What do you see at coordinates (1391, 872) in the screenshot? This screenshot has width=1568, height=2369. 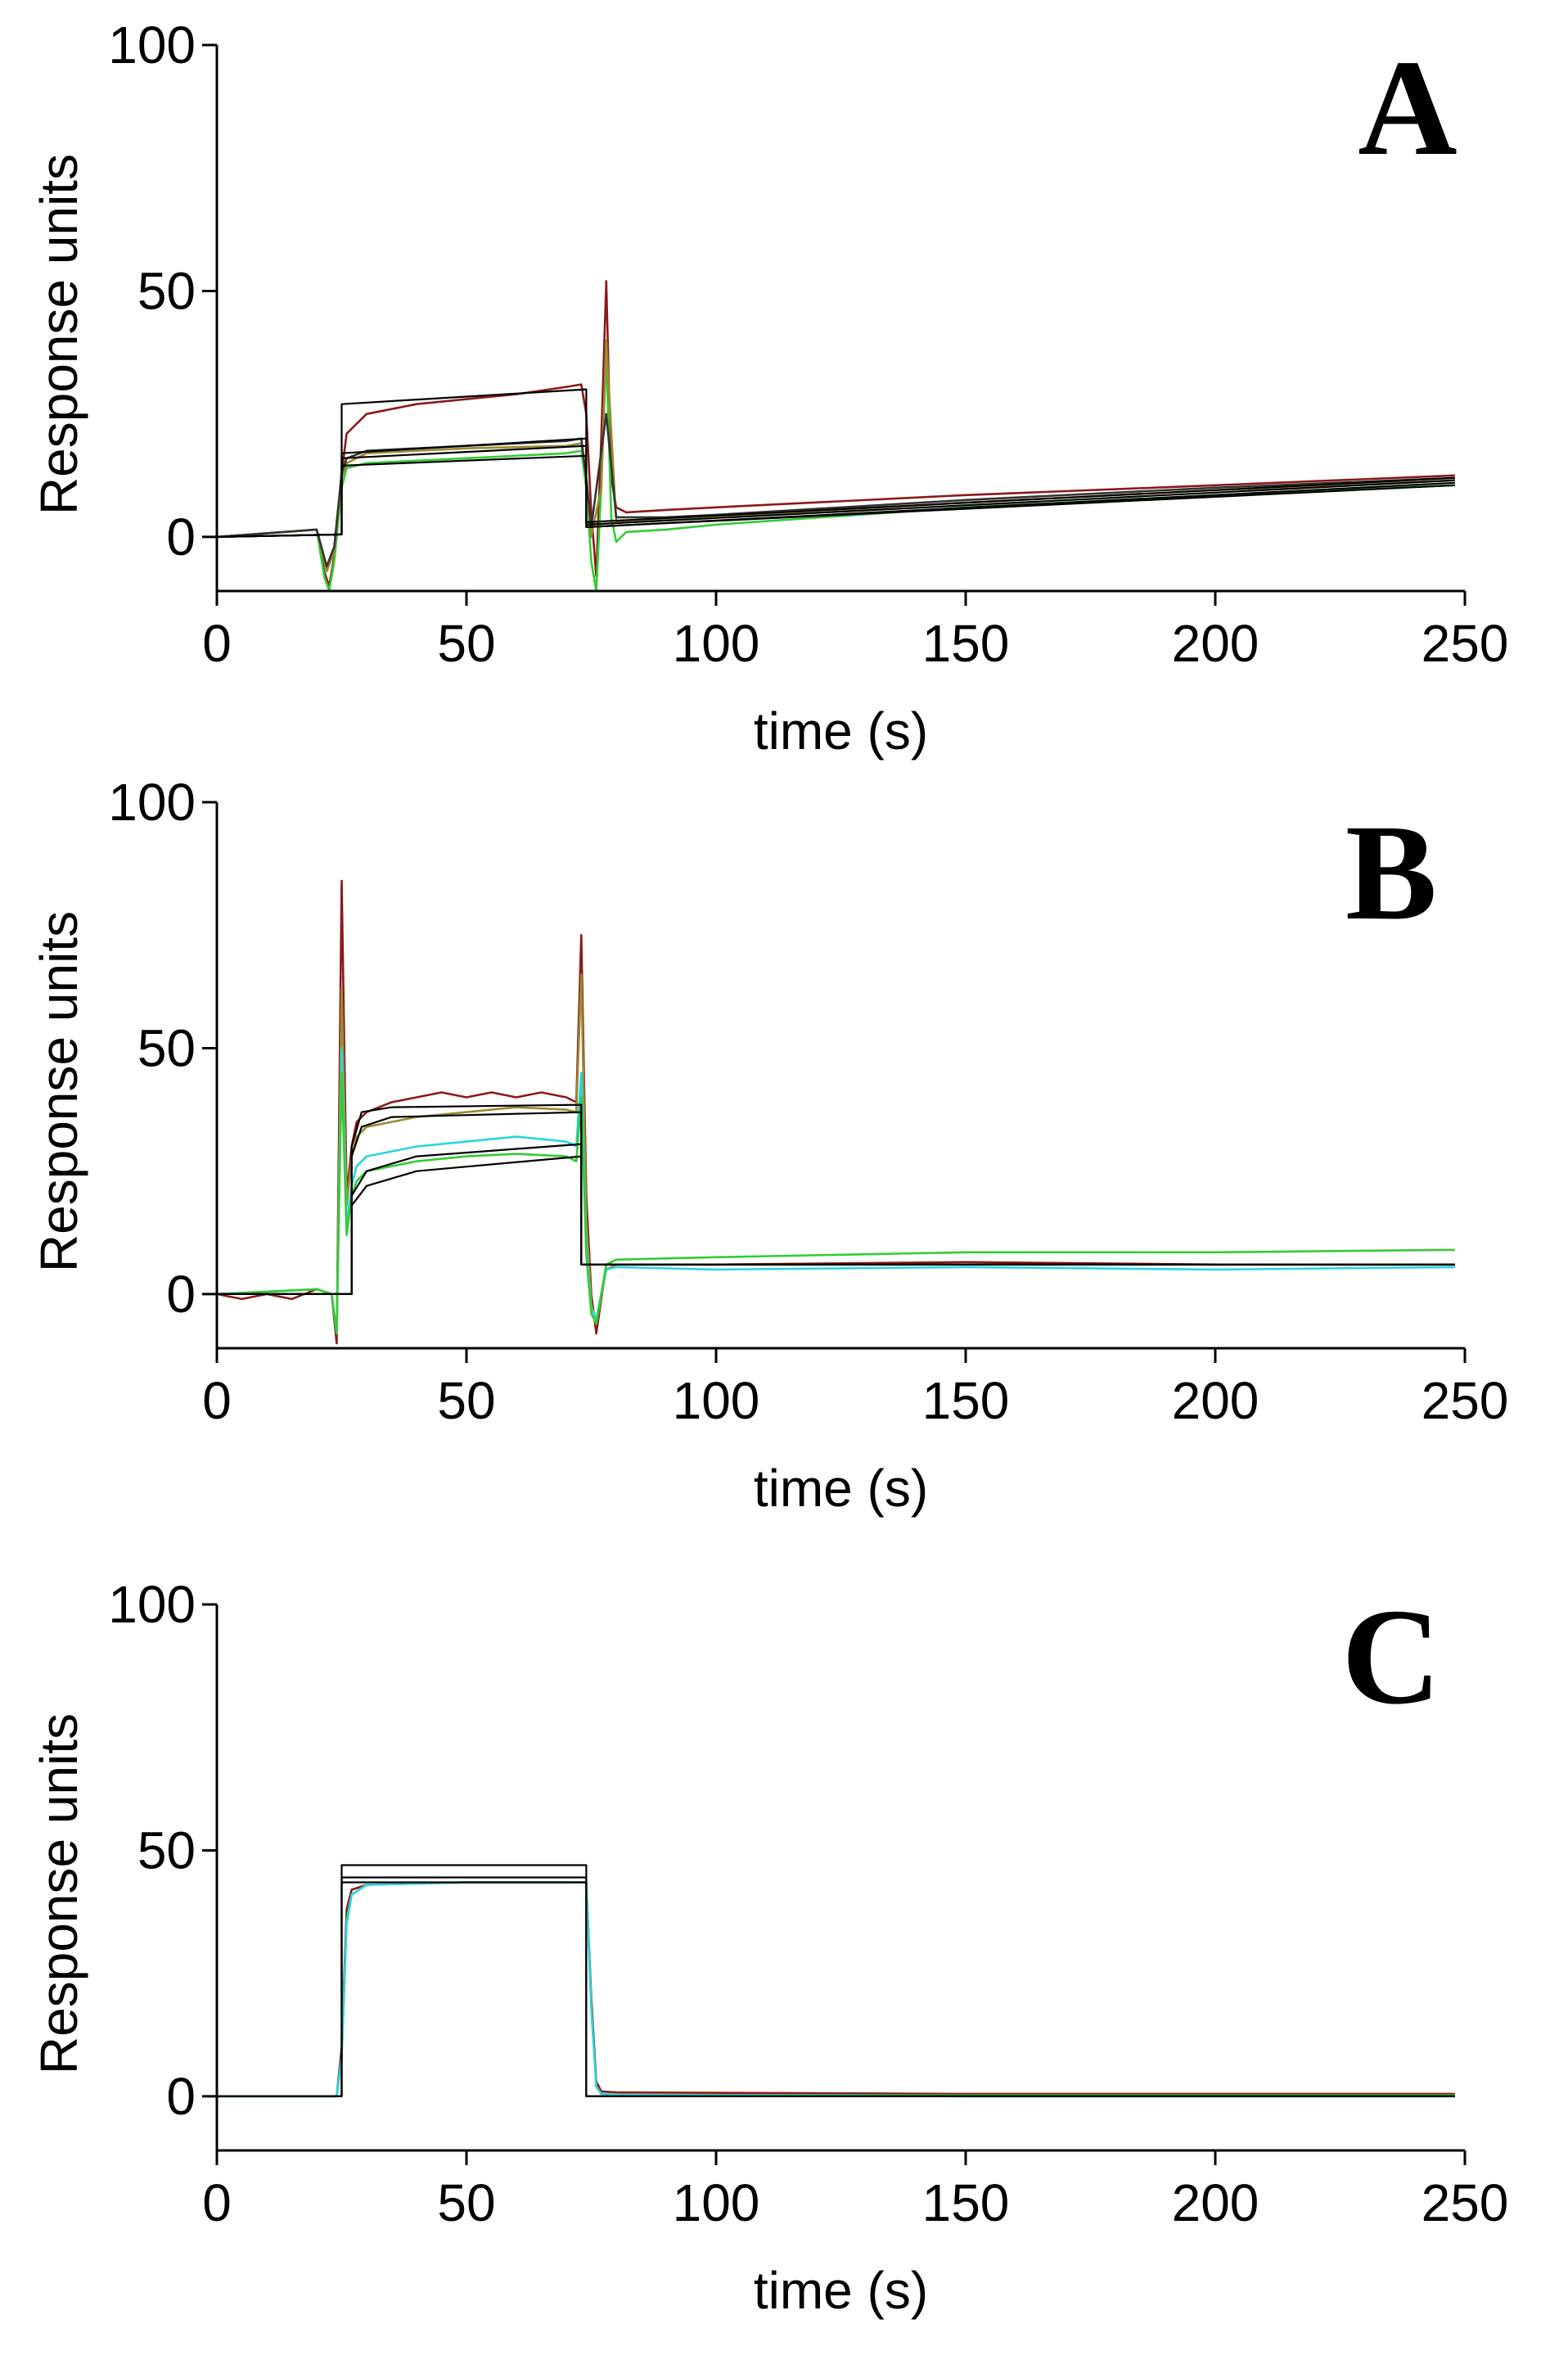 I see `panel-letter: B` at bounding box center [1391, 872].